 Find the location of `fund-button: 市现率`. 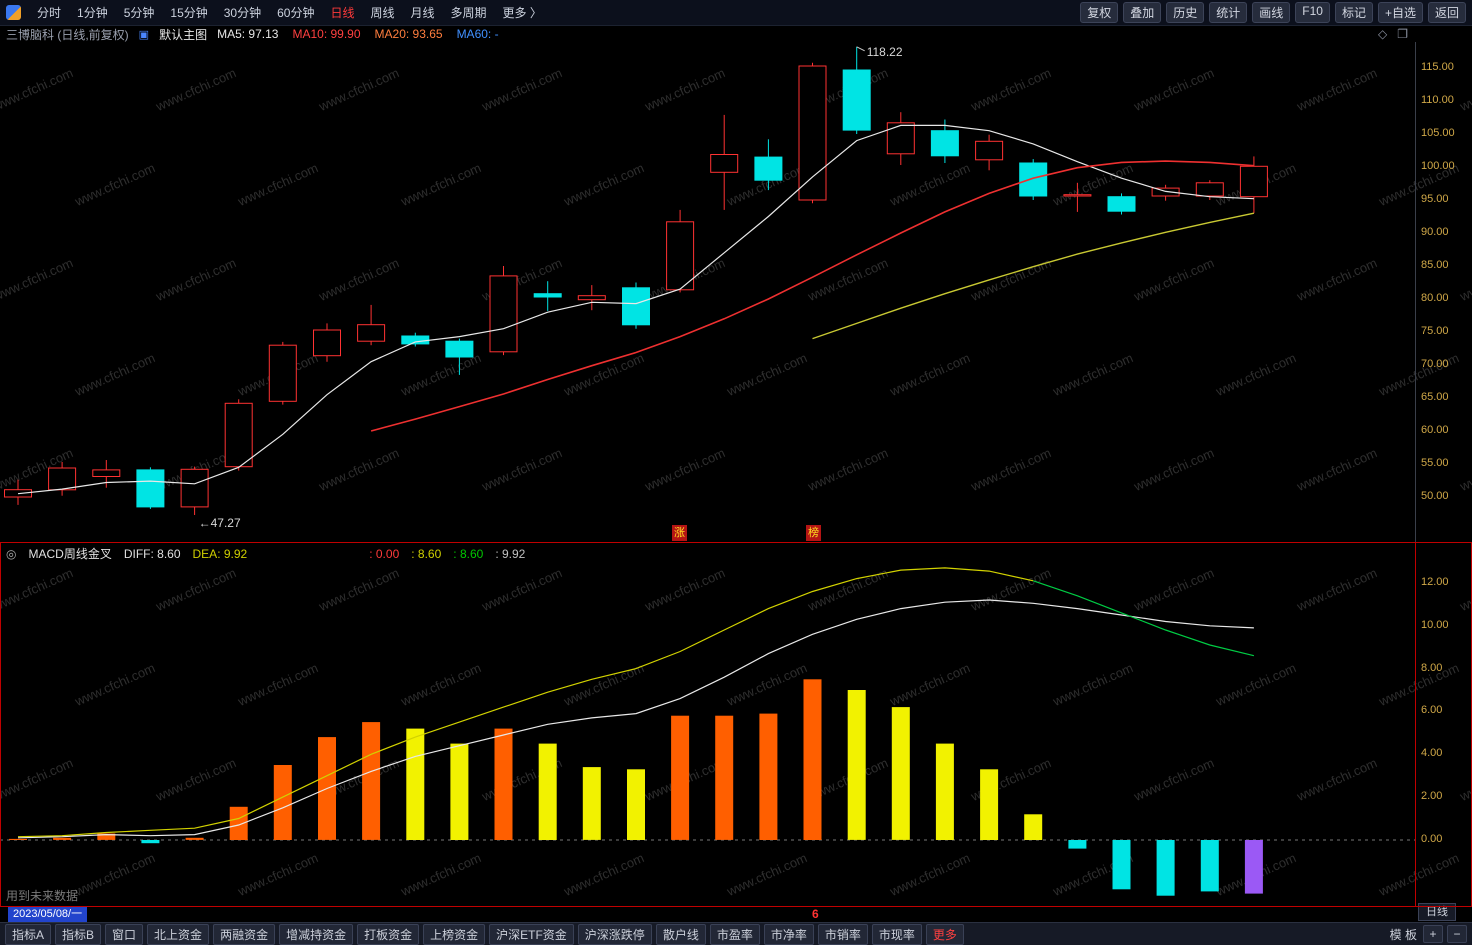

fund-button: 市现率 is located at coordinates (896, 934).